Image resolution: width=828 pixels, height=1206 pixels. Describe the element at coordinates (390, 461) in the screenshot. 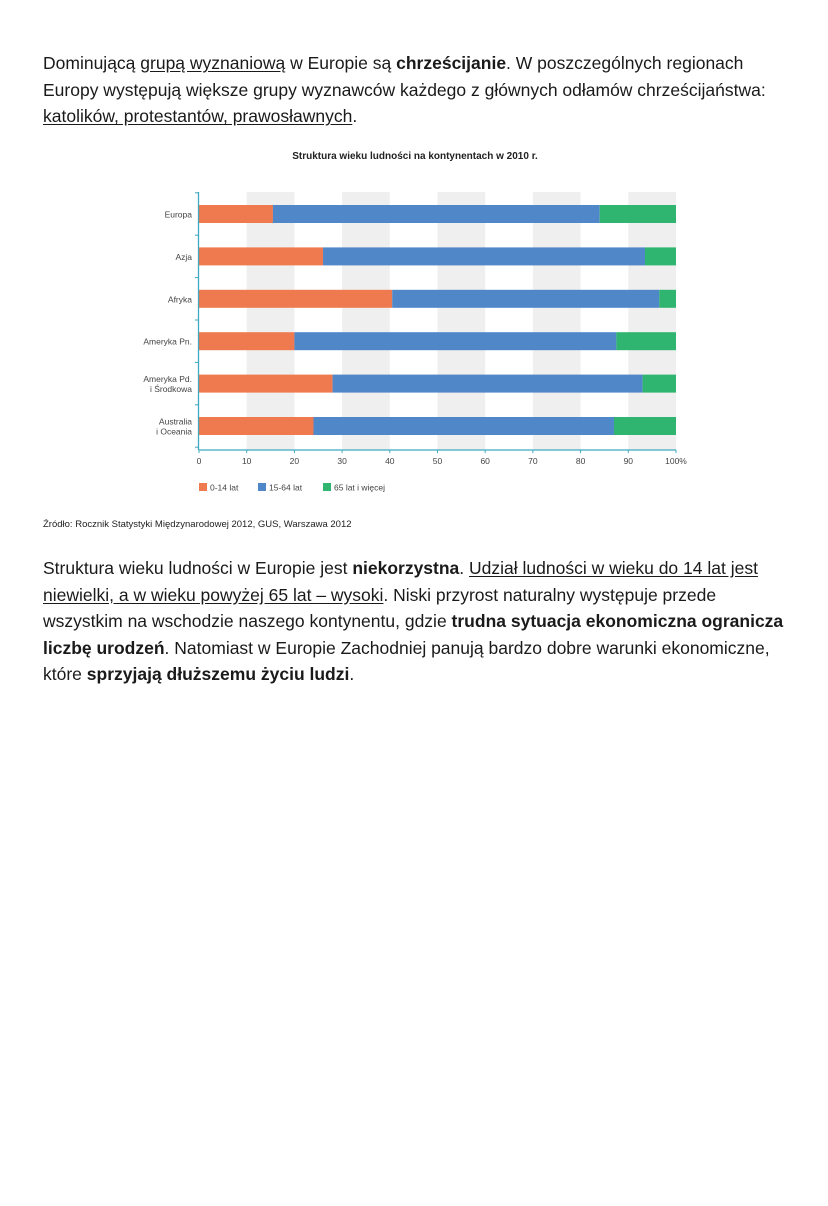

I see `x-tick-label: 40` at that location.